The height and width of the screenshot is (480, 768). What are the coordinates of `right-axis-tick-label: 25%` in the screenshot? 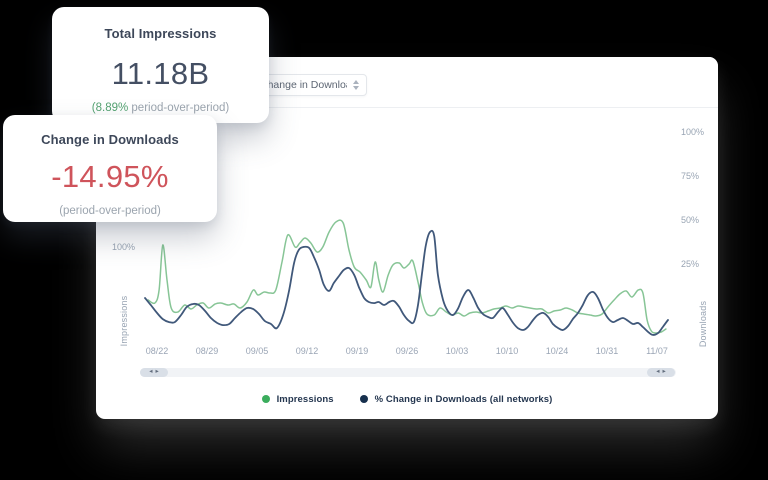 It's located at (690, 264).